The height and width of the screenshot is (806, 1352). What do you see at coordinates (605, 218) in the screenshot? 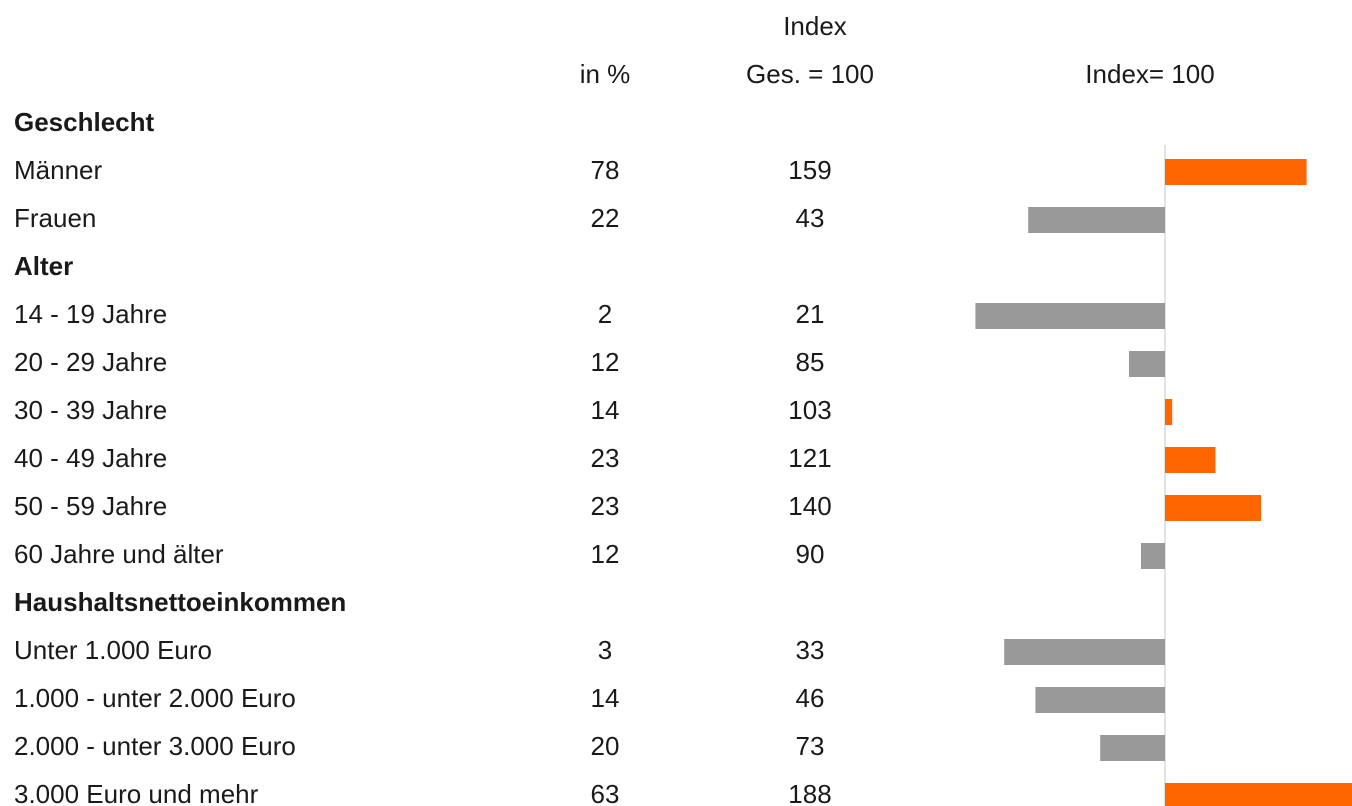
I see `percent: 22` at bounding box center [605, 218].